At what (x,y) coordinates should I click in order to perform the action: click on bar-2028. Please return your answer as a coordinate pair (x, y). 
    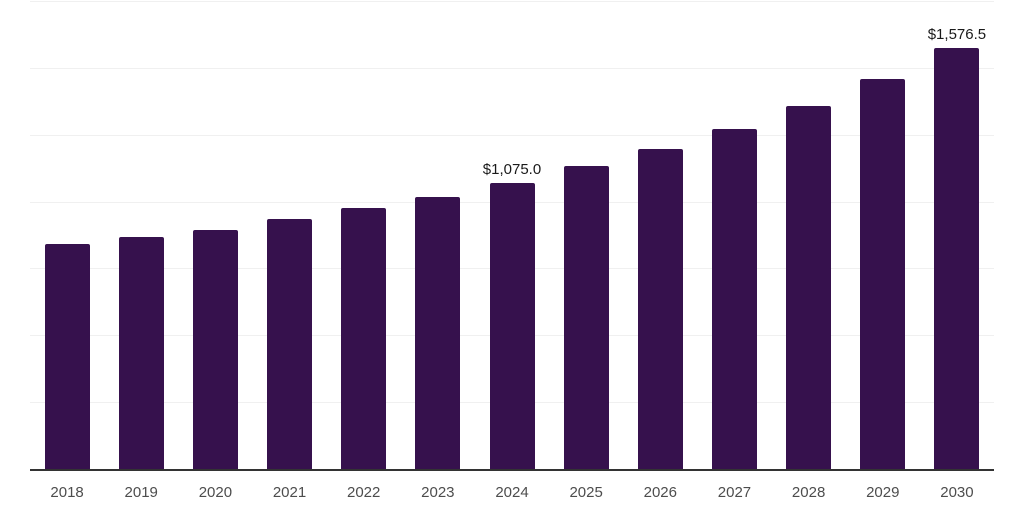
    Looking at the image, I should click on (809, 288).